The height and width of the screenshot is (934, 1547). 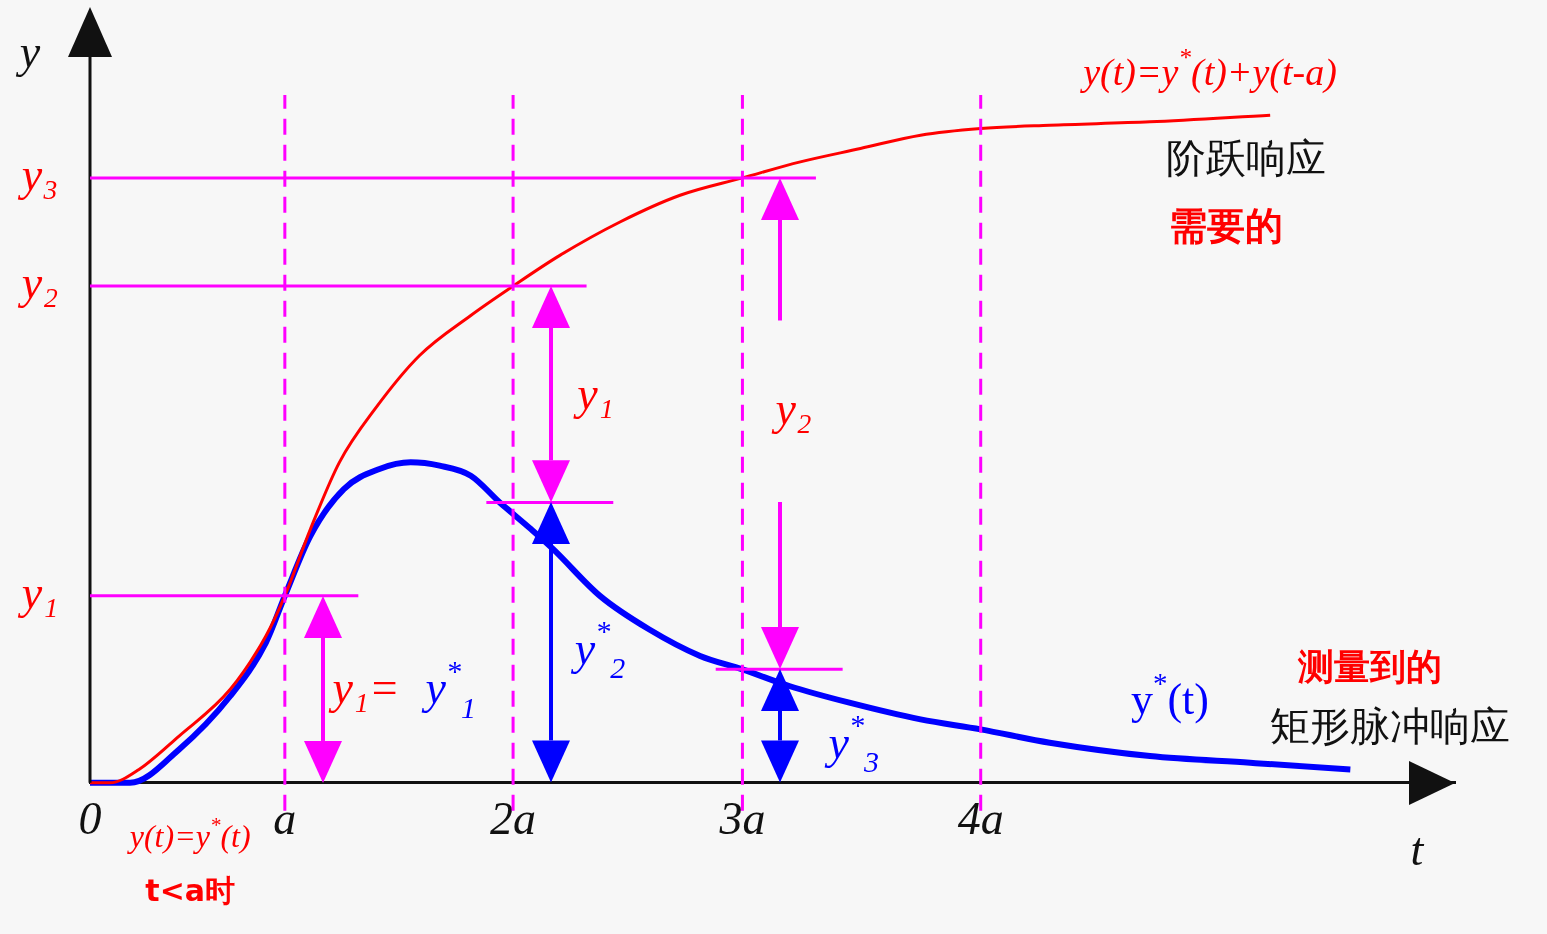 What do you see at coordinates (598, 649) in the screenshot?
I see `annotation: y*2` at bounding box center [598, 649].